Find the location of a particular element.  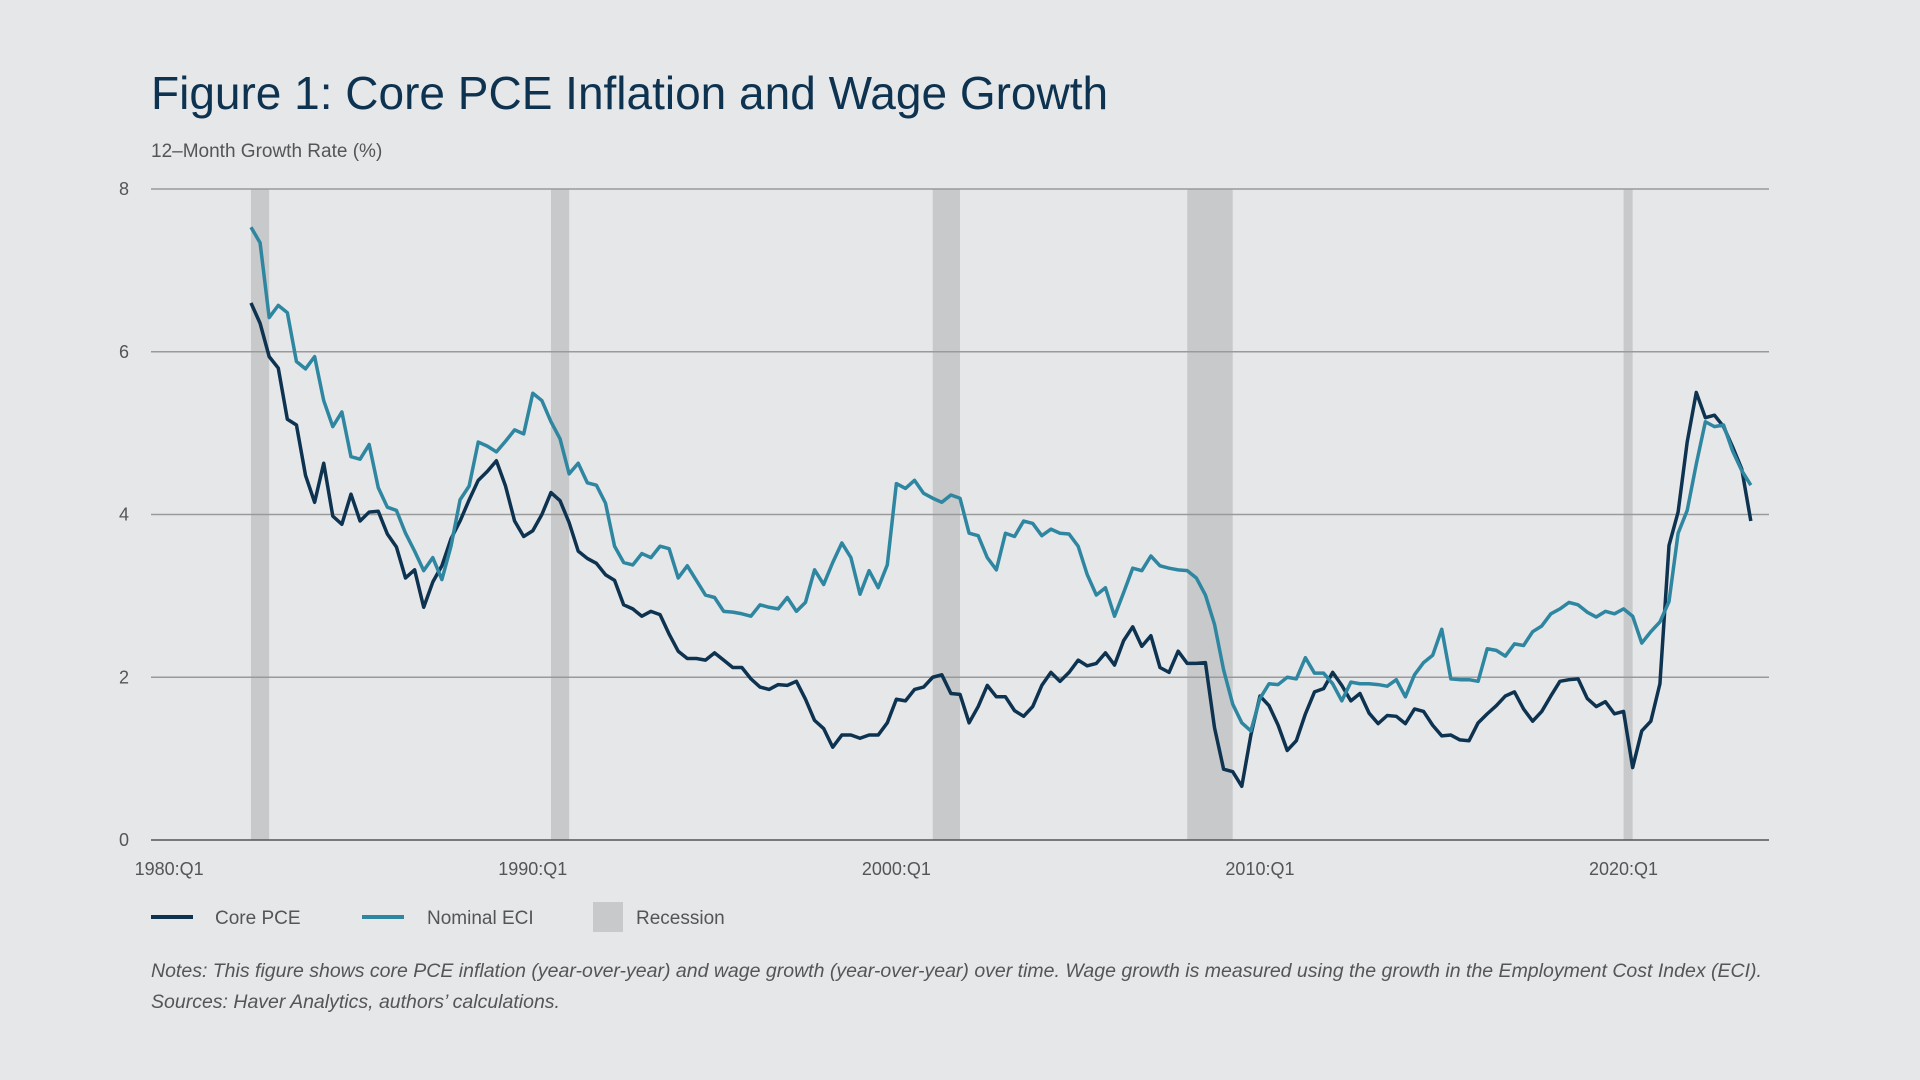

y-tick-label: 0 is located at coordinates (124, 840).